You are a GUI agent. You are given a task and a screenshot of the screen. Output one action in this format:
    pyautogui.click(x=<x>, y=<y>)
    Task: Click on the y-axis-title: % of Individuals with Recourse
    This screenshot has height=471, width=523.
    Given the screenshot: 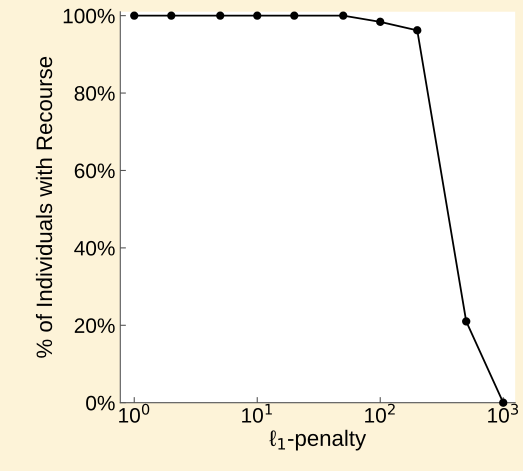 What is the action you would take?
    pyautogui.click(x=44, y=207)
    